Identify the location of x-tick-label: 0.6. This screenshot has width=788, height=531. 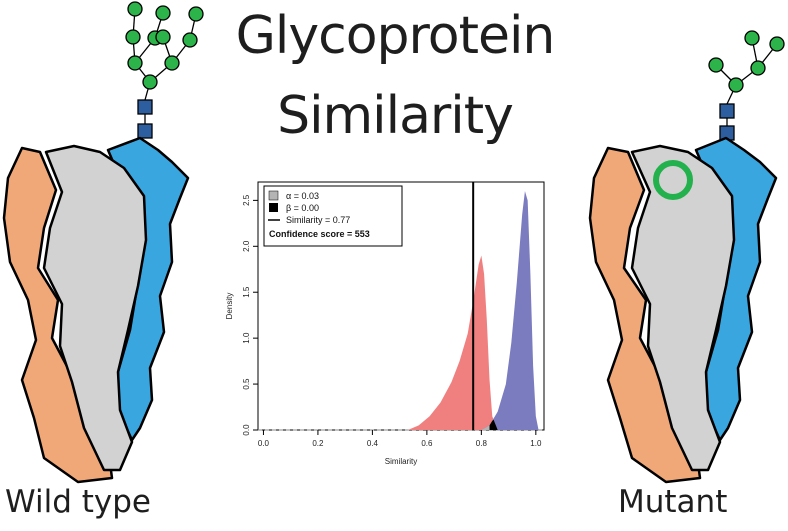
(427, 443).